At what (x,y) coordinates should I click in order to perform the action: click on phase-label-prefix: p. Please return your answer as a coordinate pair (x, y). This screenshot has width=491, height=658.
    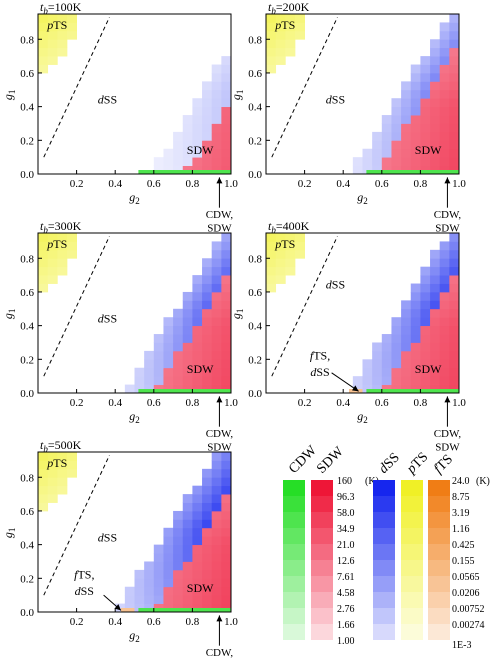
    Looking at the image, I should click on (277, 25).